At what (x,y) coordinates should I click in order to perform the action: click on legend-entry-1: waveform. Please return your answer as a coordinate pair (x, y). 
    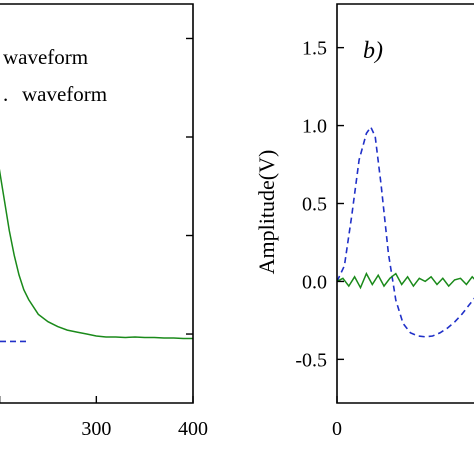
    Looking at the image, I should click on (45, 57).